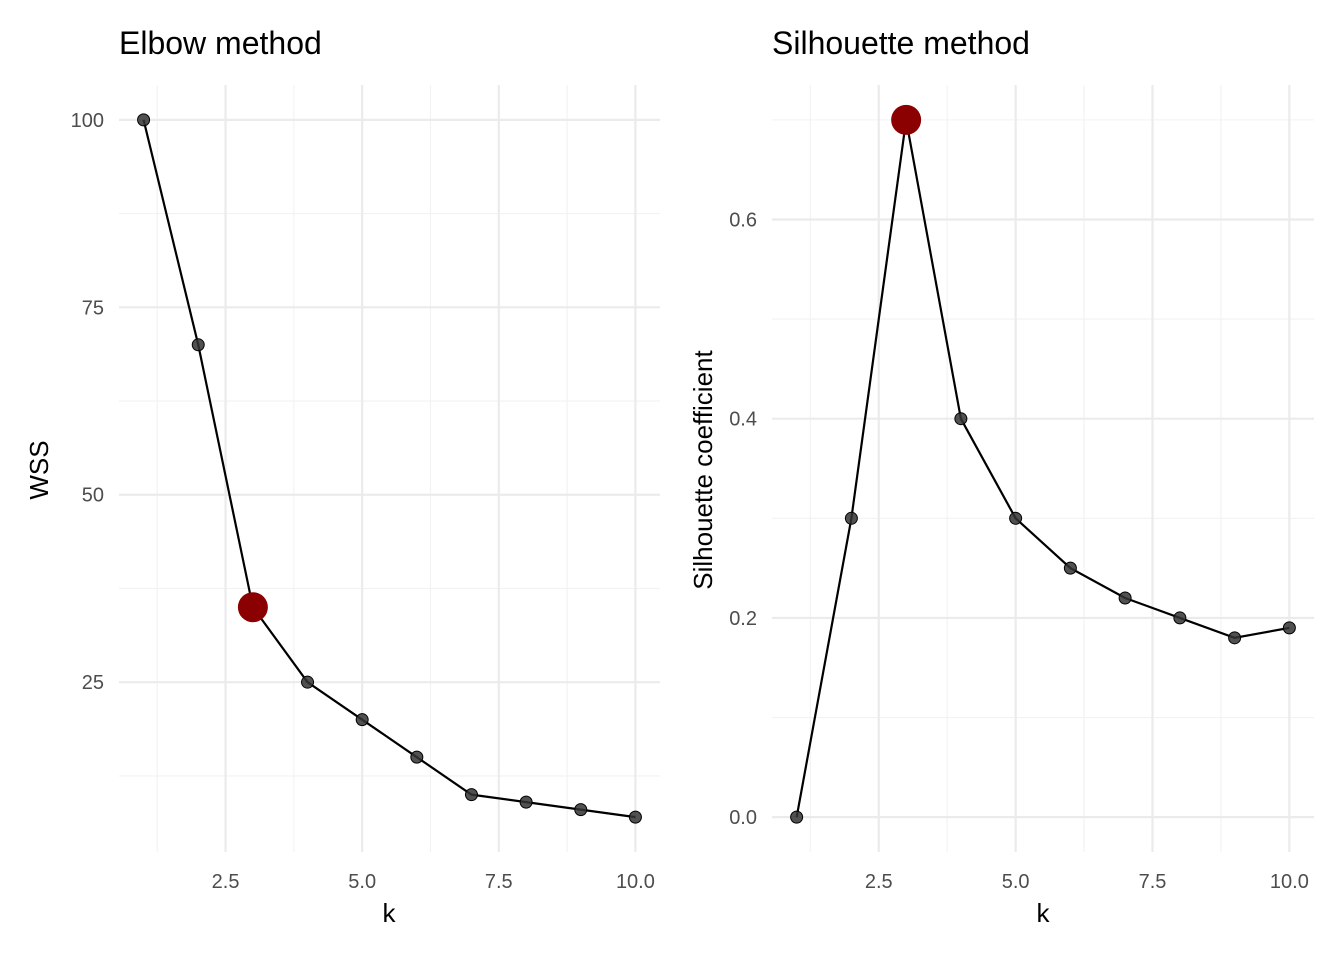 The height and width of the screenshot is (960, 1344). What do you see at coordinates (743, 818) in the screenshot?
I see `silhouette-y-tick-label: 0.0` at bounding box center [743, 818].